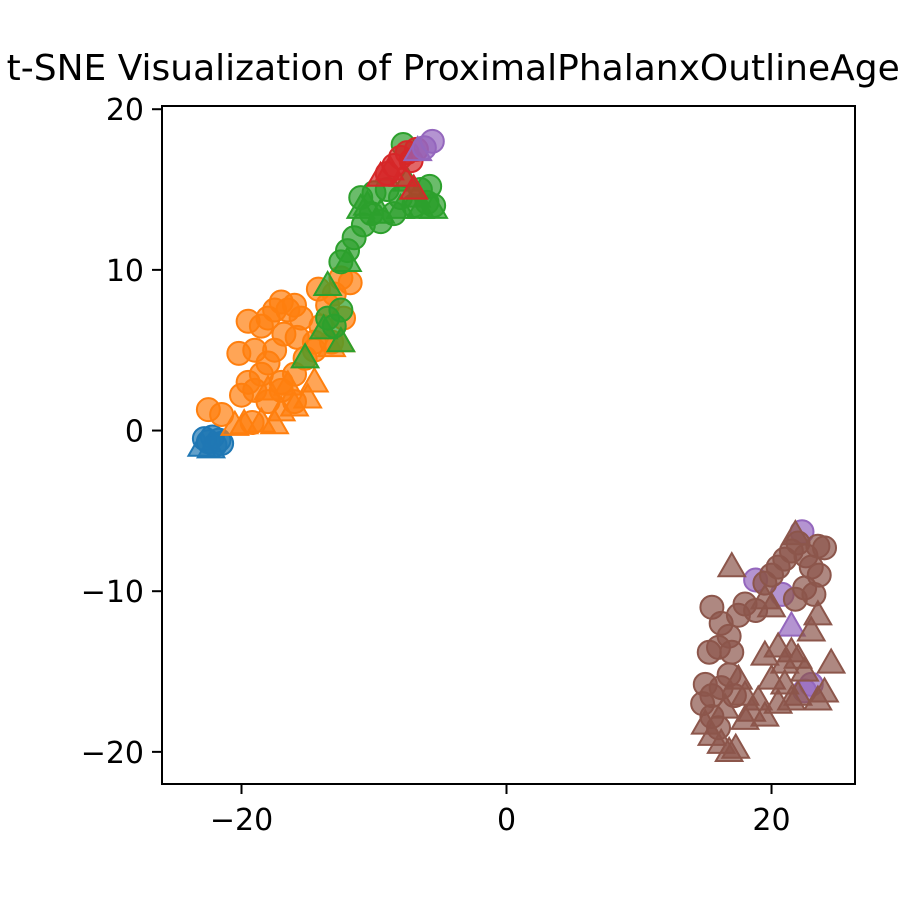  I want to click on y-tick-label-0: −20, so click(112, 753).